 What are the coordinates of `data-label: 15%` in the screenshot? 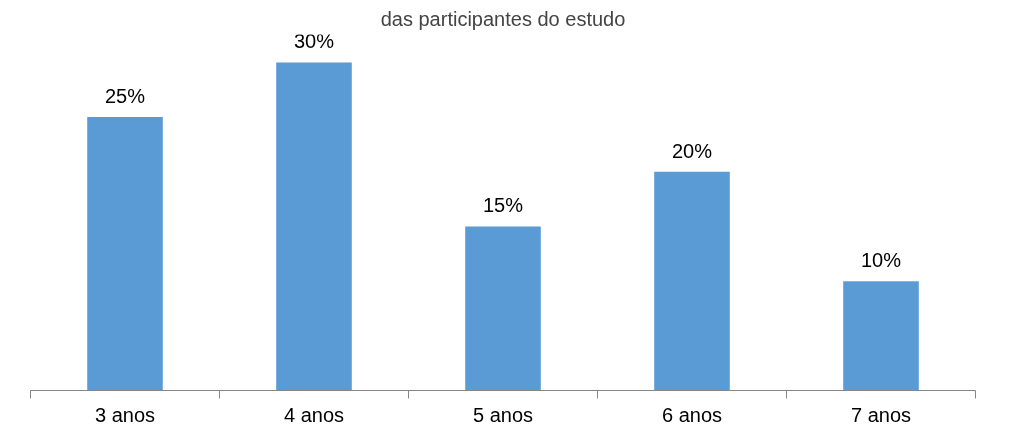 It's located at (503, 205).